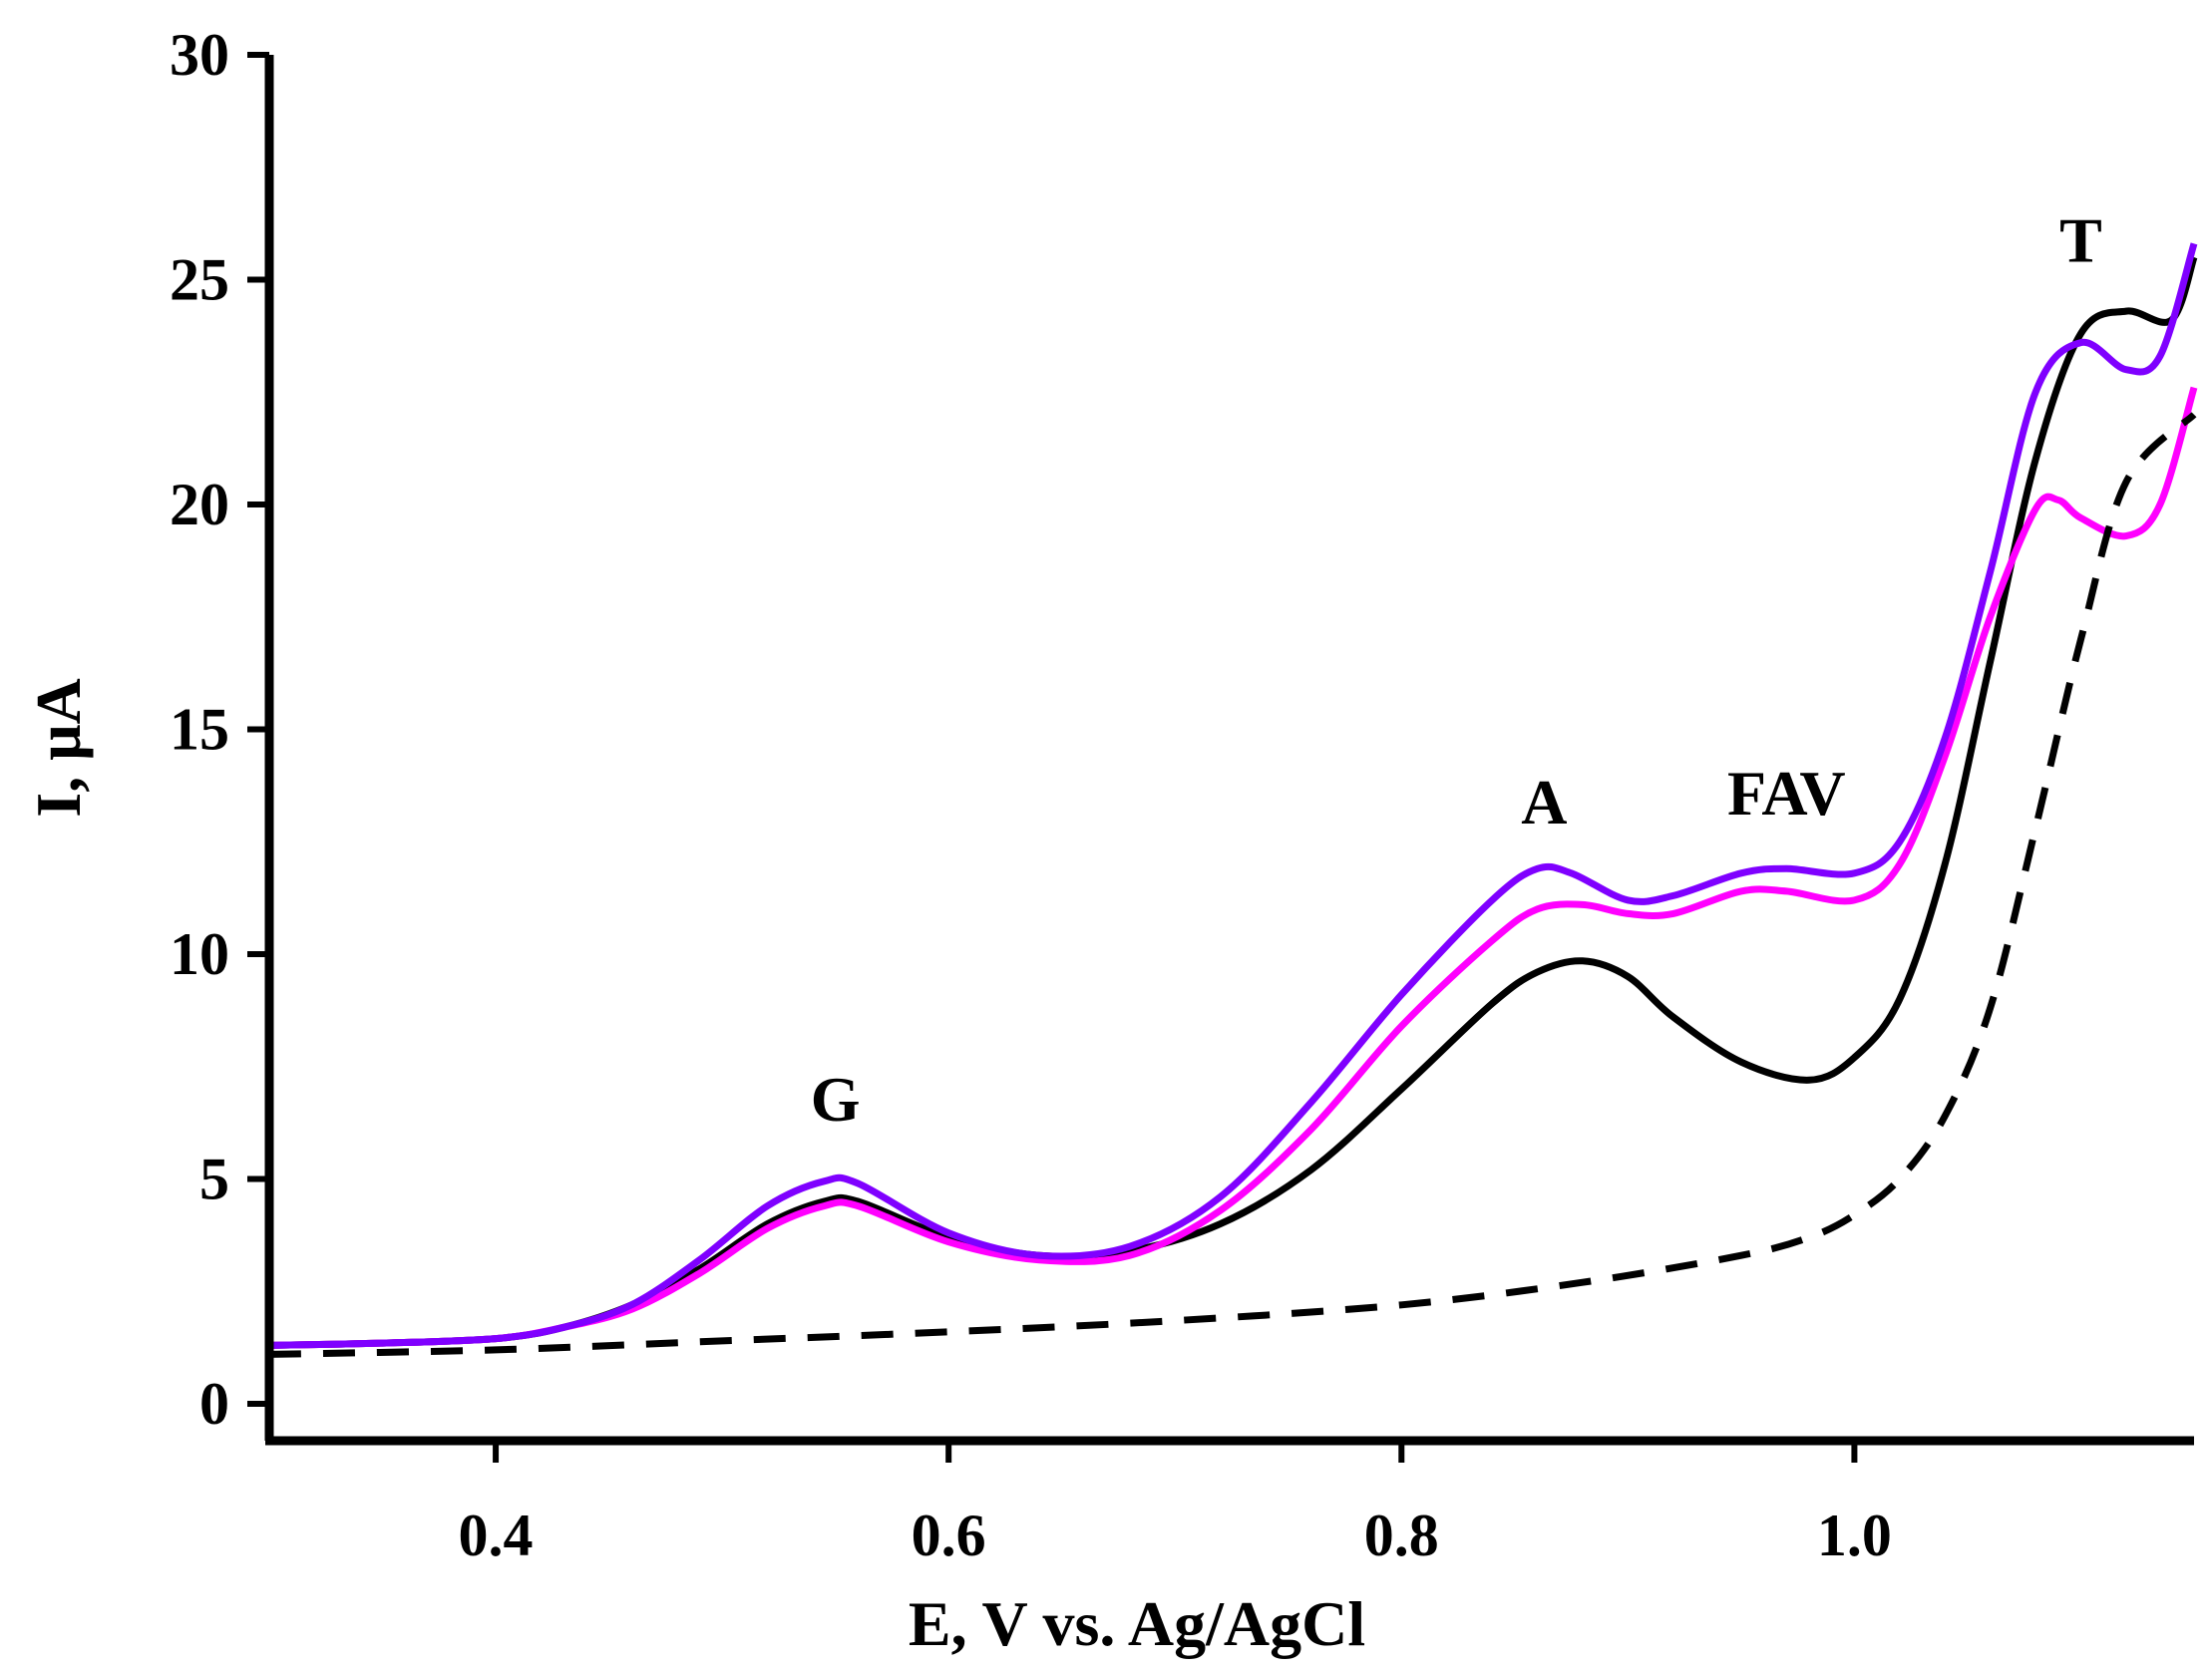 The image size is (2212, 1675). I want to click on y-tick-label: 10, so click(199, 954).